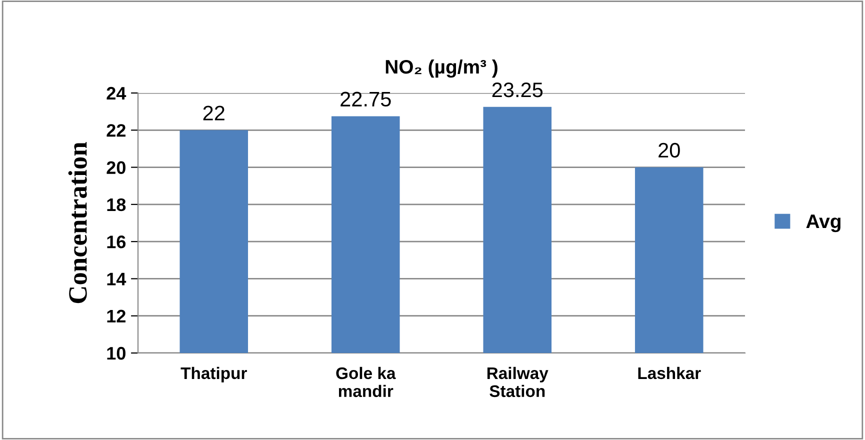  Describe the element at coordinates (517, 382) in the screenshot. I see `x-tick-label: Railway Station` at that location.